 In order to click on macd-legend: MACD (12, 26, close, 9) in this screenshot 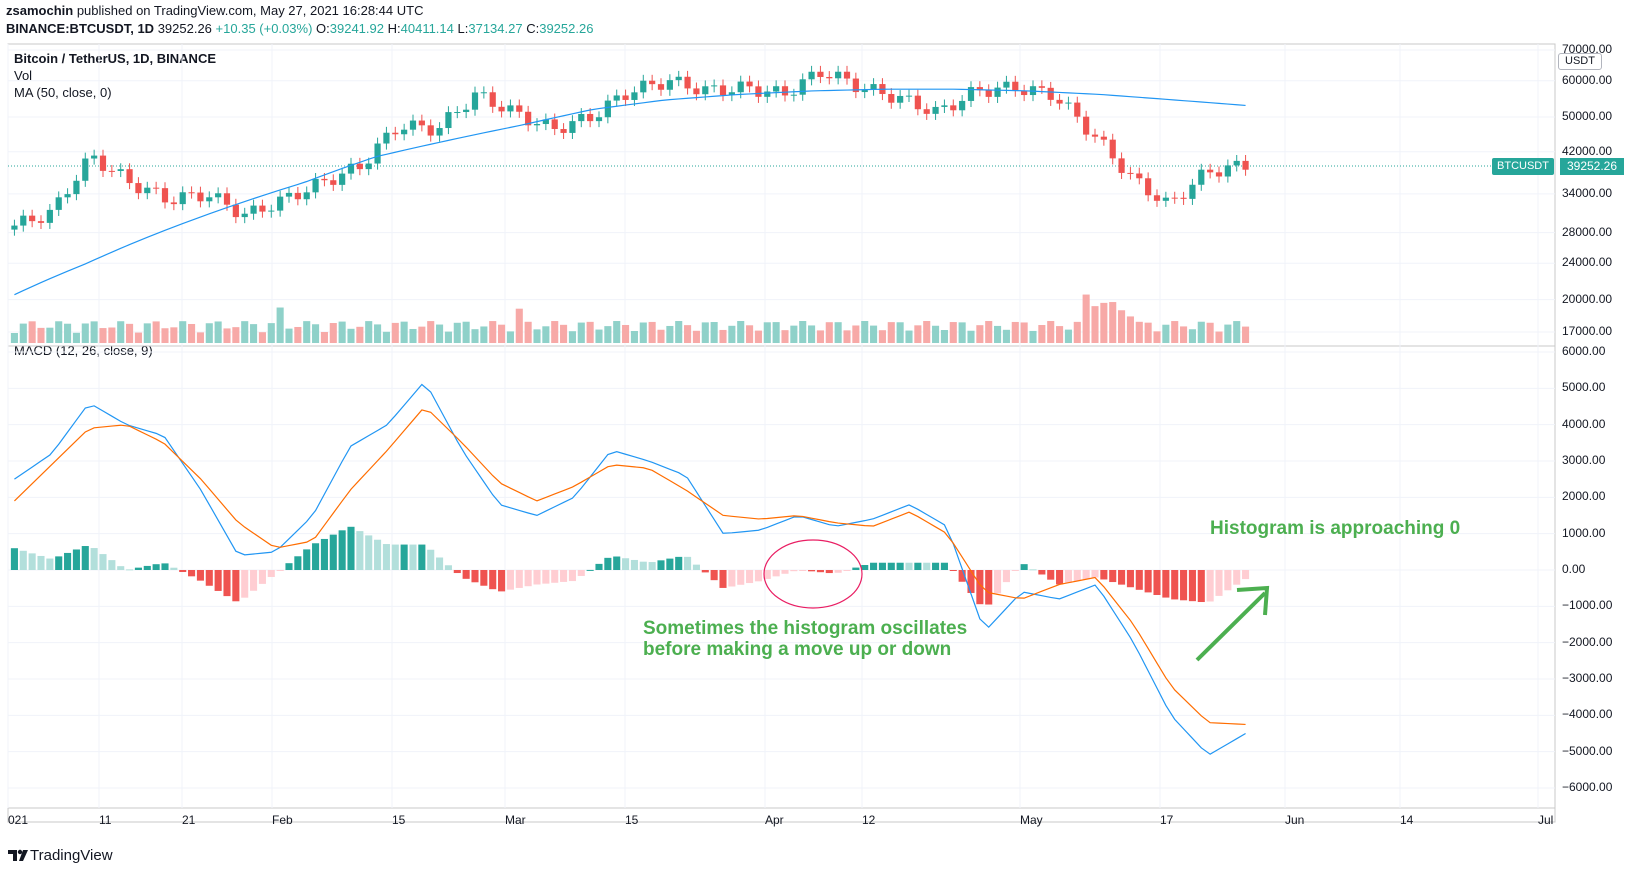, I will do `click(83, 350)`.